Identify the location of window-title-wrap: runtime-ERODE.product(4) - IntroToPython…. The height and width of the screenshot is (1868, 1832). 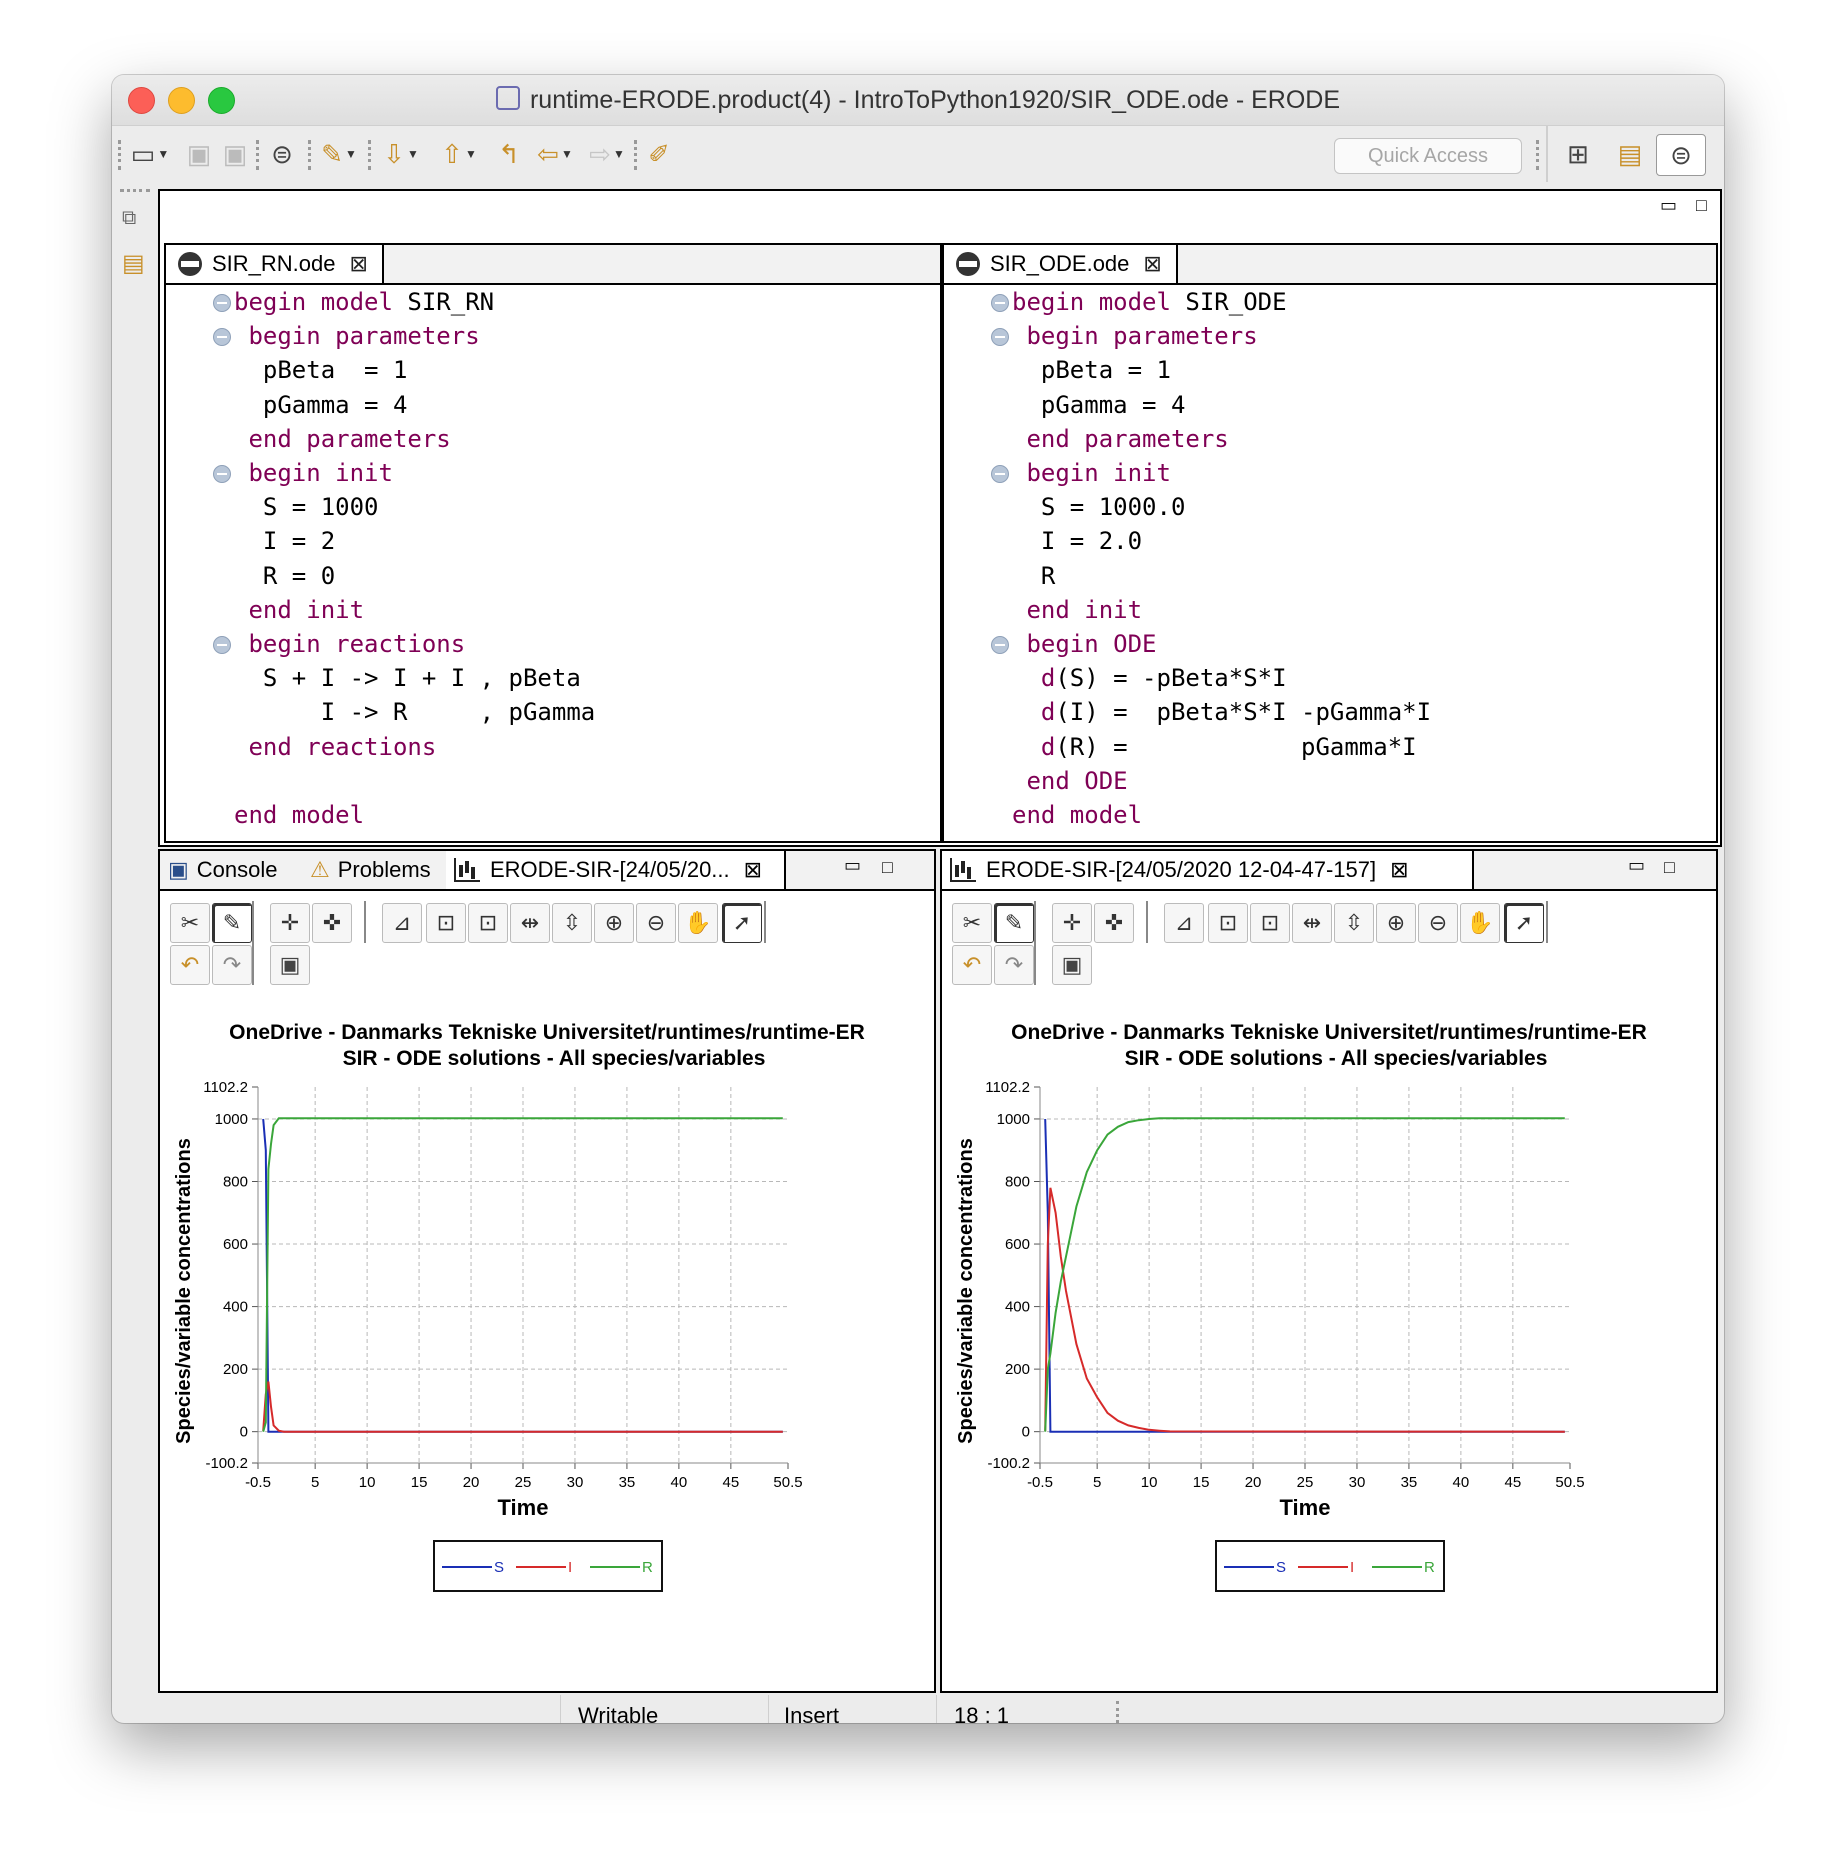
(918, 100).